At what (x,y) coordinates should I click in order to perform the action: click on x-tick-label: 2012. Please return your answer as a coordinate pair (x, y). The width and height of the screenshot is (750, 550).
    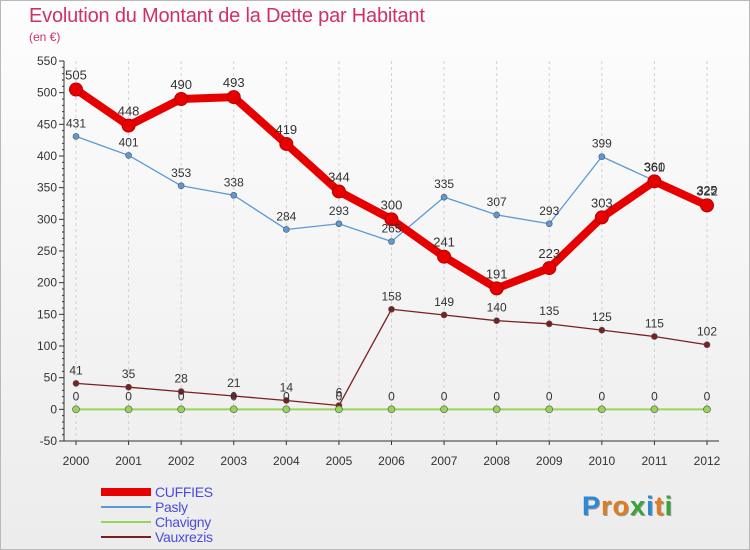
    Looking at the image, I should click on (707, 461).